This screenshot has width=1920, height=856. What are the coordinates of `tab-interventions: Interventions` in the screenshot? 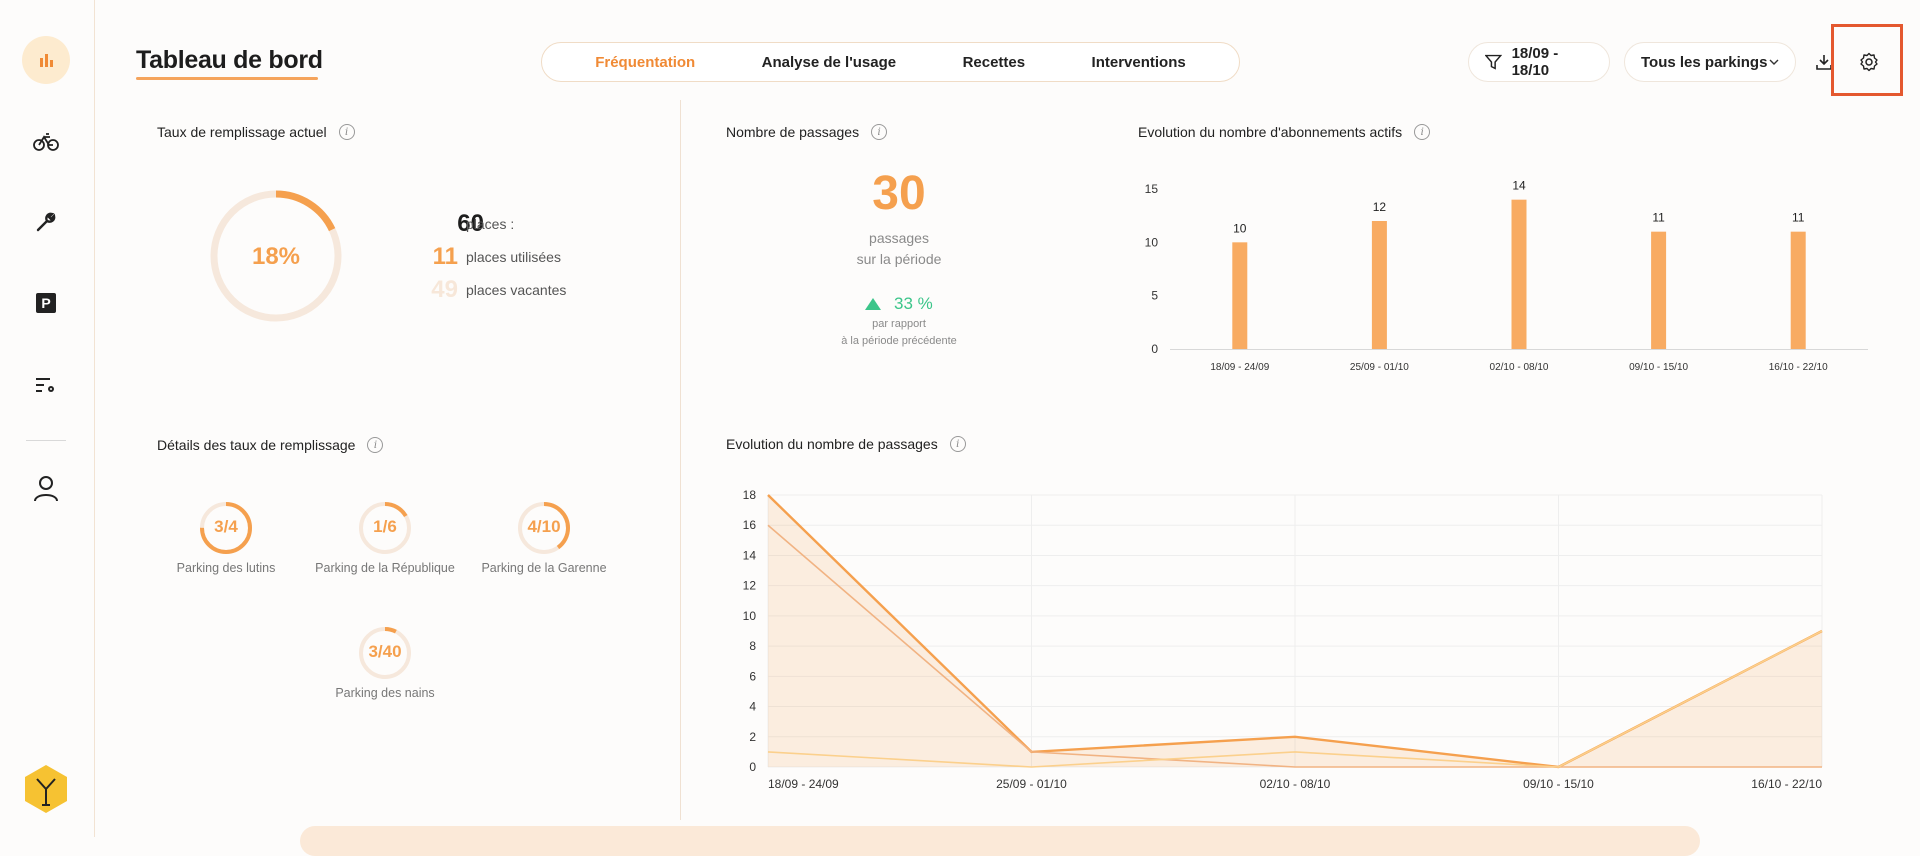 It's located at (1138, 62).